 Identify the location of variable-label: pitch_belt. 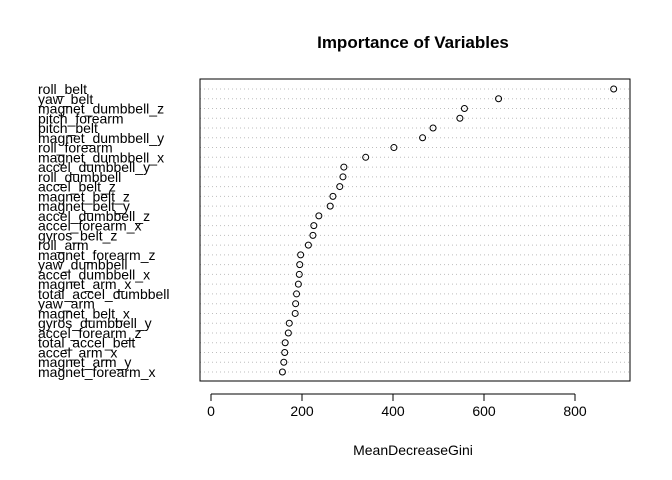
(68, 128).